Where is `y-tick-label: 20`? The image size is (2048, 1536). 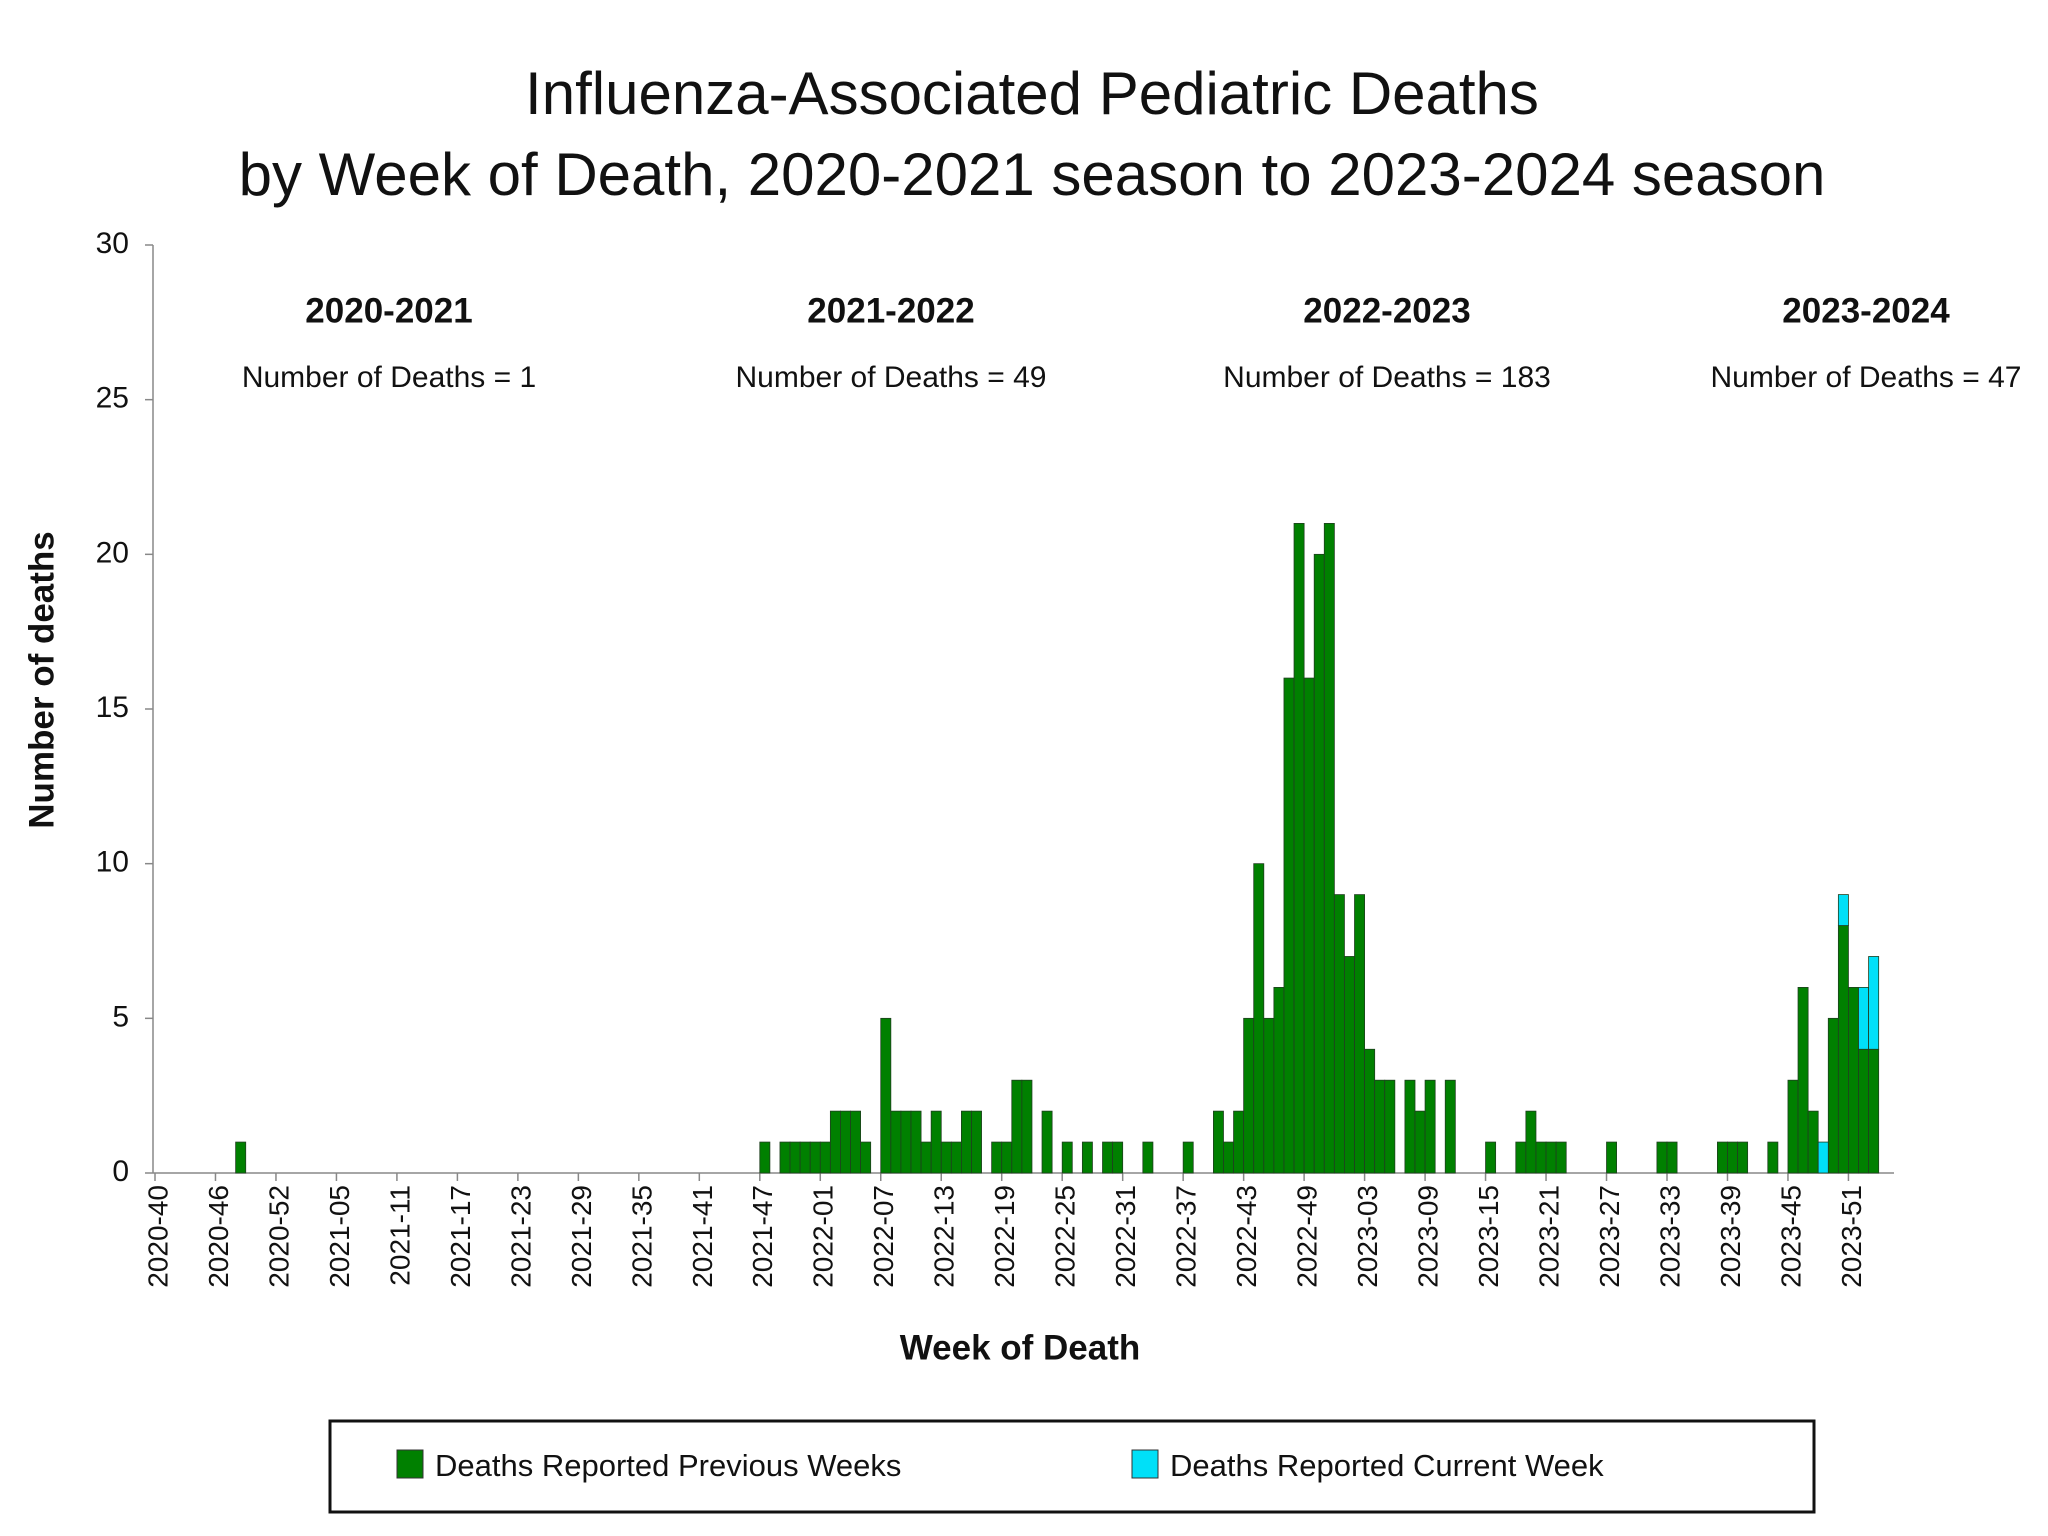 y-tick-label: 20 is located at coordinates (112, 552).